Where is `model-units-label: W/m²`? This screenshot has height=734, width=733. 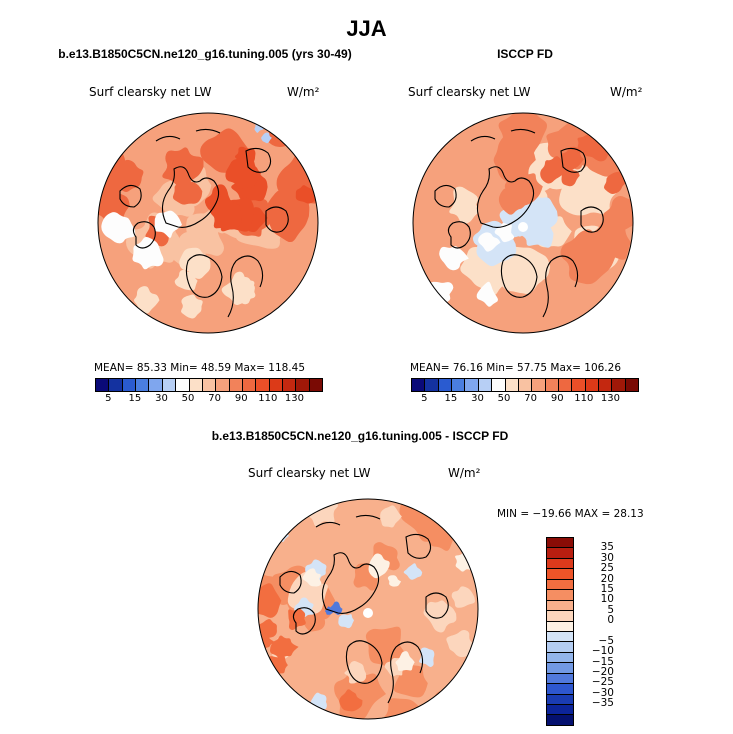
model-units-label: W/m² is located at coordinates (303, 92).